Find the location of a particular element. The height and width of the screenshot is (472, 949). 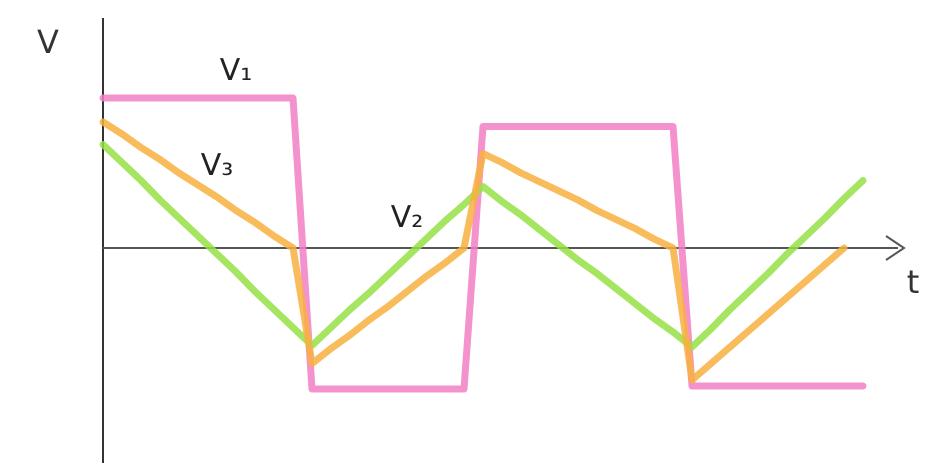

y-axis-title: V is located at coordinates (48, 42).